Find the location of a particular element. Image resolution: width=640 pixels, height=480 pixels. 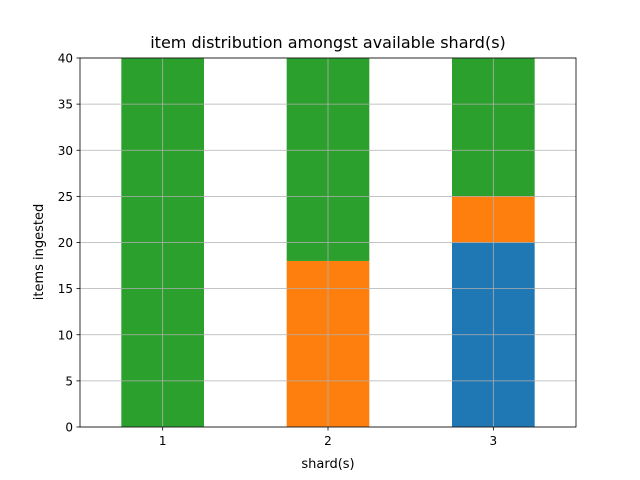

y-tick-label: 15 is located at coordinates (65, 289).